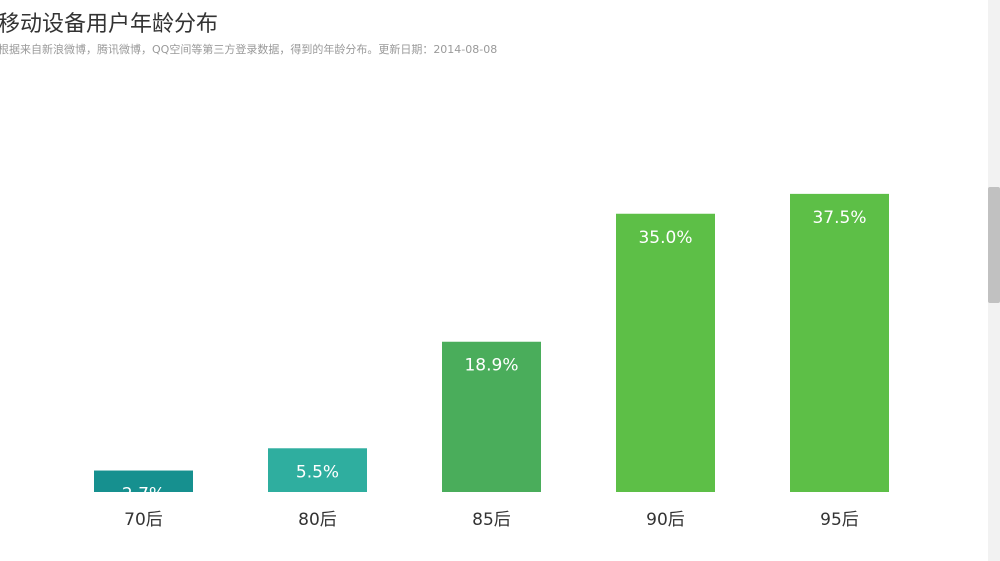 The height and width of the screenshot is (561, 1000). Describe the element at coordinates (665, 520) in the screenshot. I see `category-label-3: 90后` at that location.